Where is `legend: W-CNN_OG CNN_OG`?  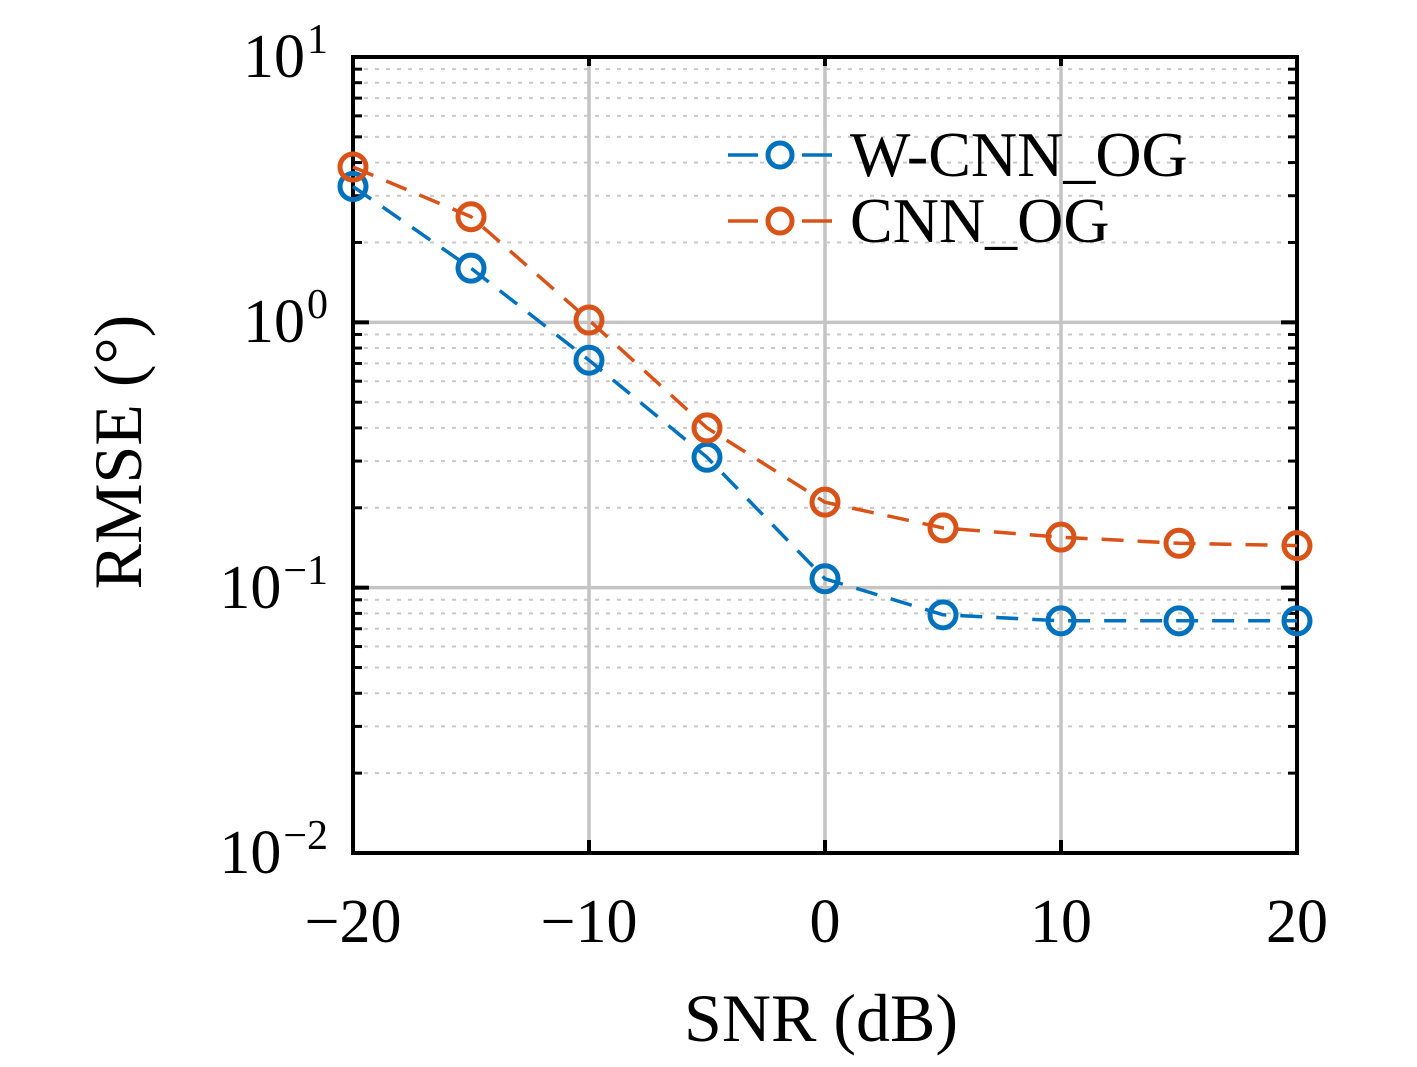
legend: W-CNN_OG CNN_OG is located at coordinates (957, 188).